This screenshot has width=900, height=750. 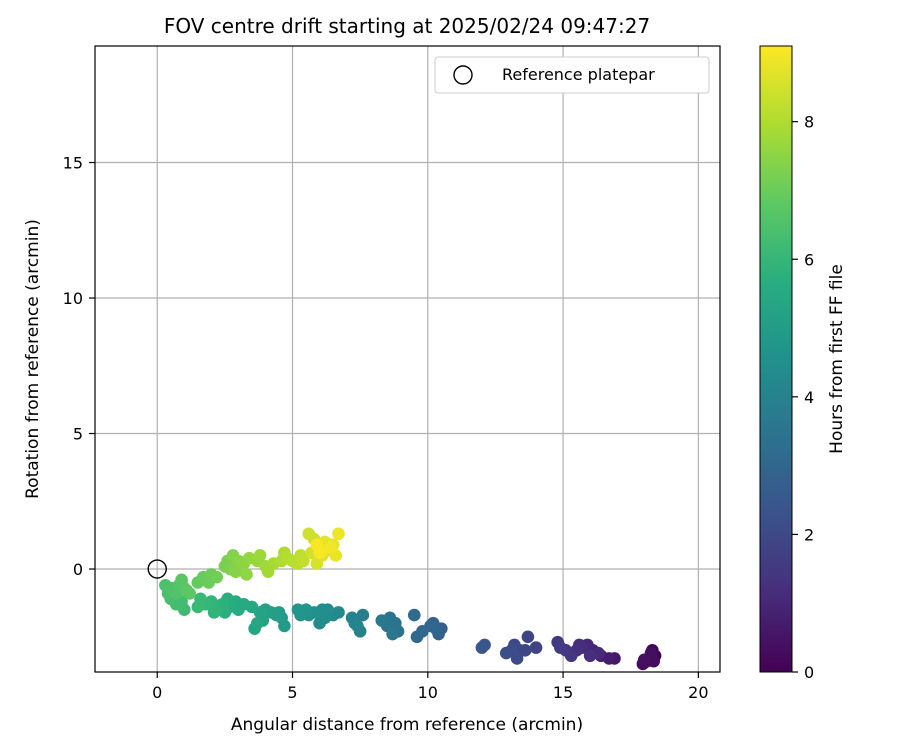 What do you see at coordinates (698, 692) in the screenshot?
I see `x-tick-label: 20` at bounding box center [698, 692].